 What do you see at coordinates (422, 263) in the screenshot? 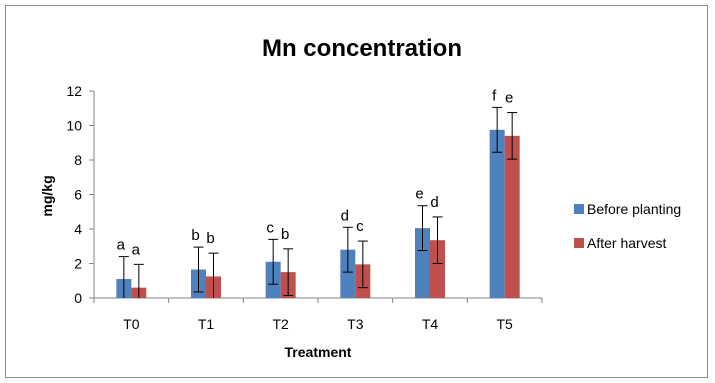
I see `bar-before-planting-t4` at bounding box center [422, 263].